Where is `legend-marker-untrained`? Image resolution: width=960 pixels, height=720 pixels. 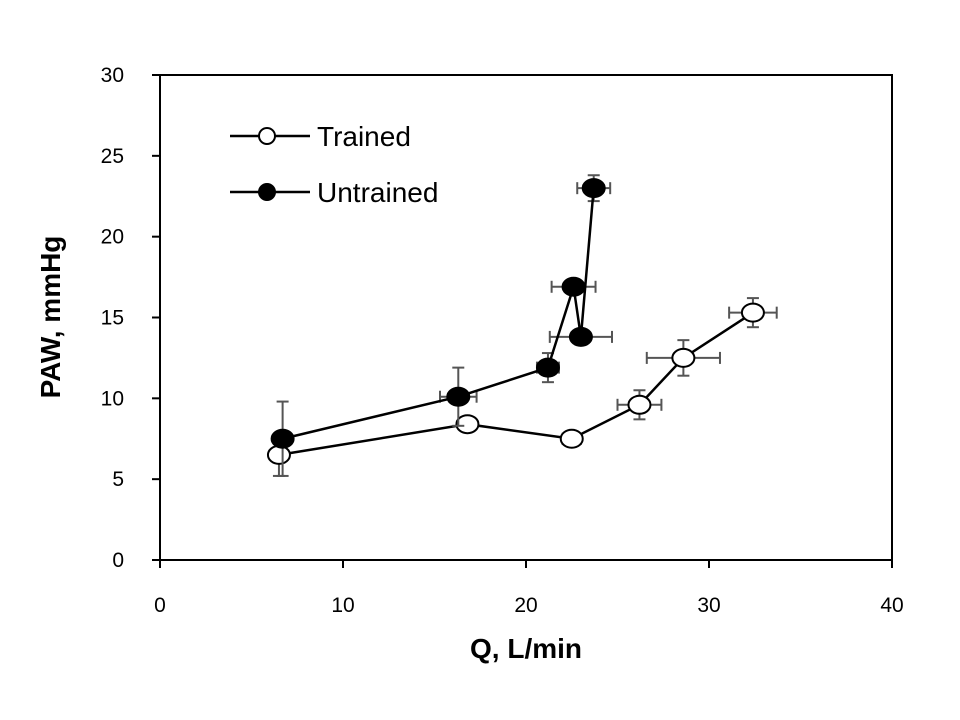 legend-marker-untrained is located at coordinates (267, 192).